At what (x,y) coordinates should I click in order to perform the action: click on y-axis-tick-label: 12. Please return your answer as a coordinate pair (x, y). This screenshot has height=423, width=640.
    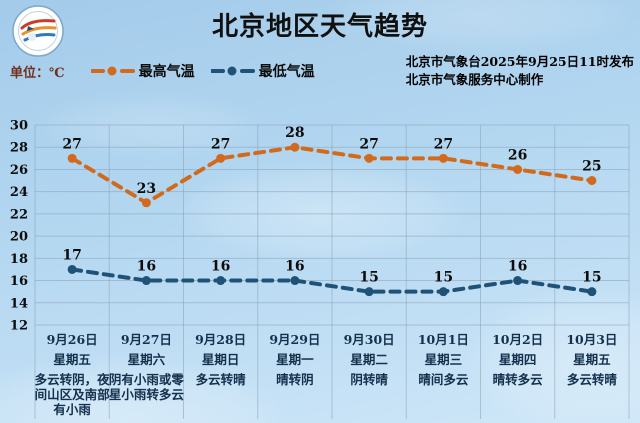
    Looking at the image, I should click on (19, 326).